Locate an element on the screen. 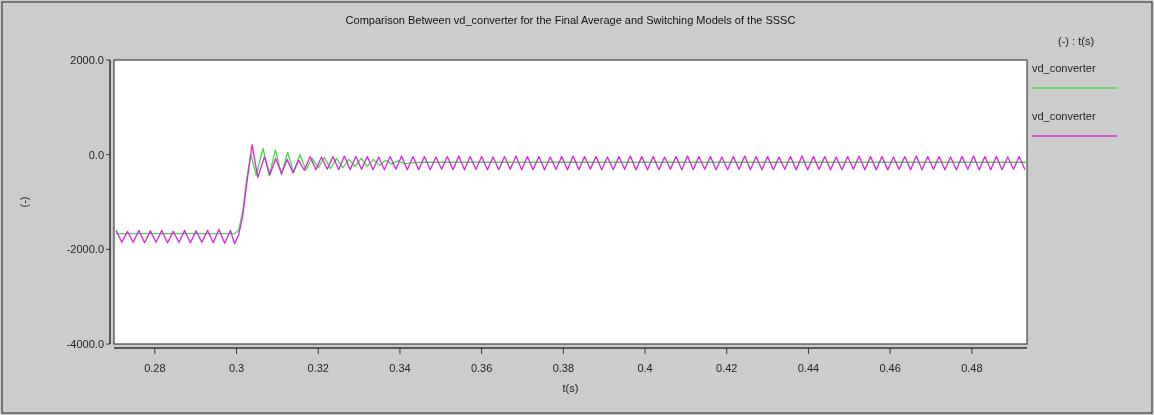 Image resolution: width=1154 pixels, height=415 pixels. y-tick-label: -2000.0 is located at coordinates (85, 249).